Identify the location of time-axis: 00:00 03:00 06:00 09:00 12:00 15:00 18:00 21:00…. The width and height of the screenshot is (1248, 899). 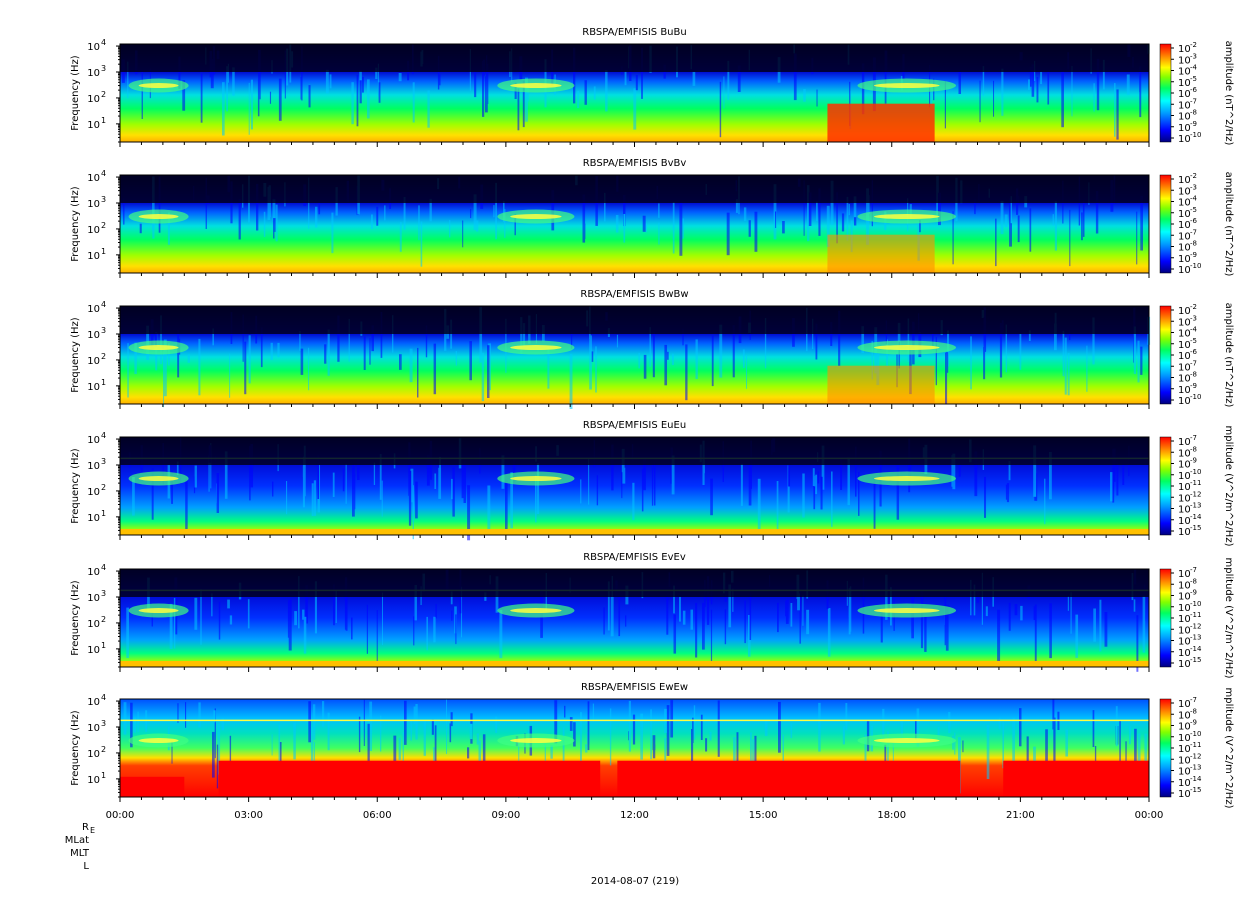
(635, 815).